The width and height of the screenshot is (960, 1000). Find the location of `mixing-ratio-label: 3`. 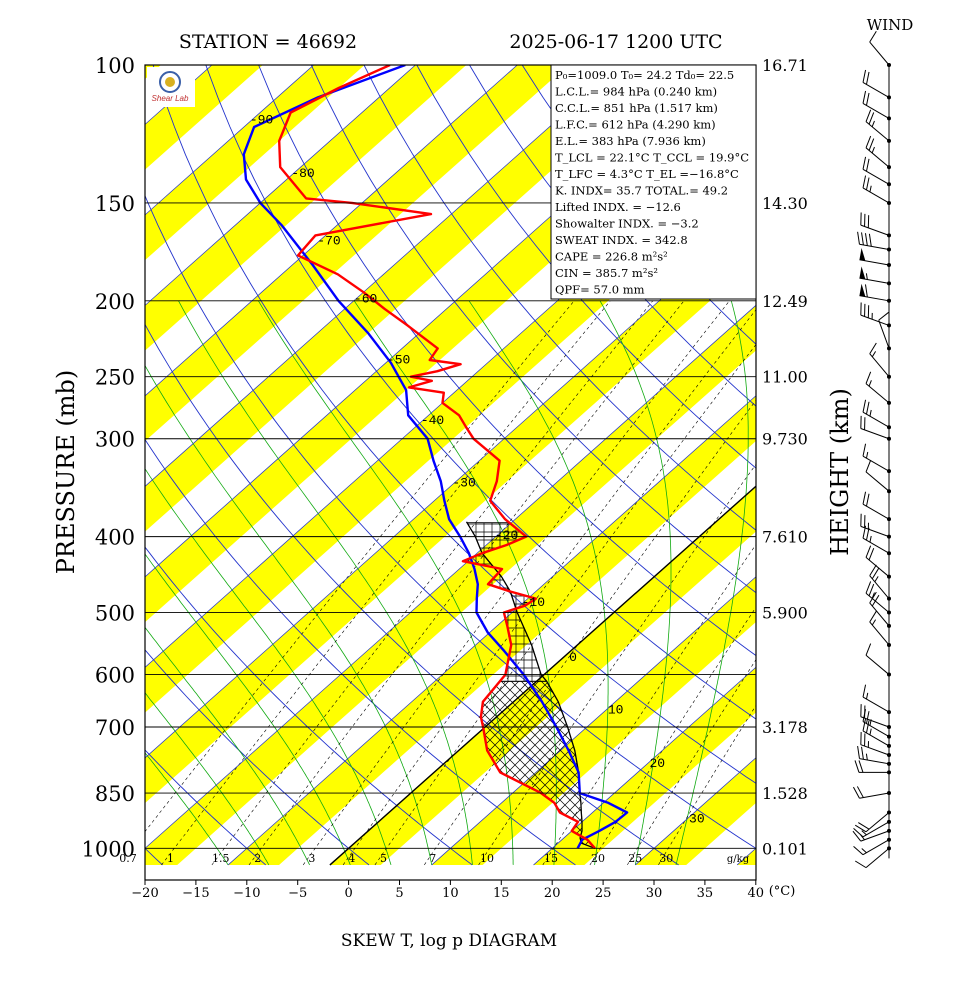

mixing-ratio-label: 3 is located at coordinates (311, 858).